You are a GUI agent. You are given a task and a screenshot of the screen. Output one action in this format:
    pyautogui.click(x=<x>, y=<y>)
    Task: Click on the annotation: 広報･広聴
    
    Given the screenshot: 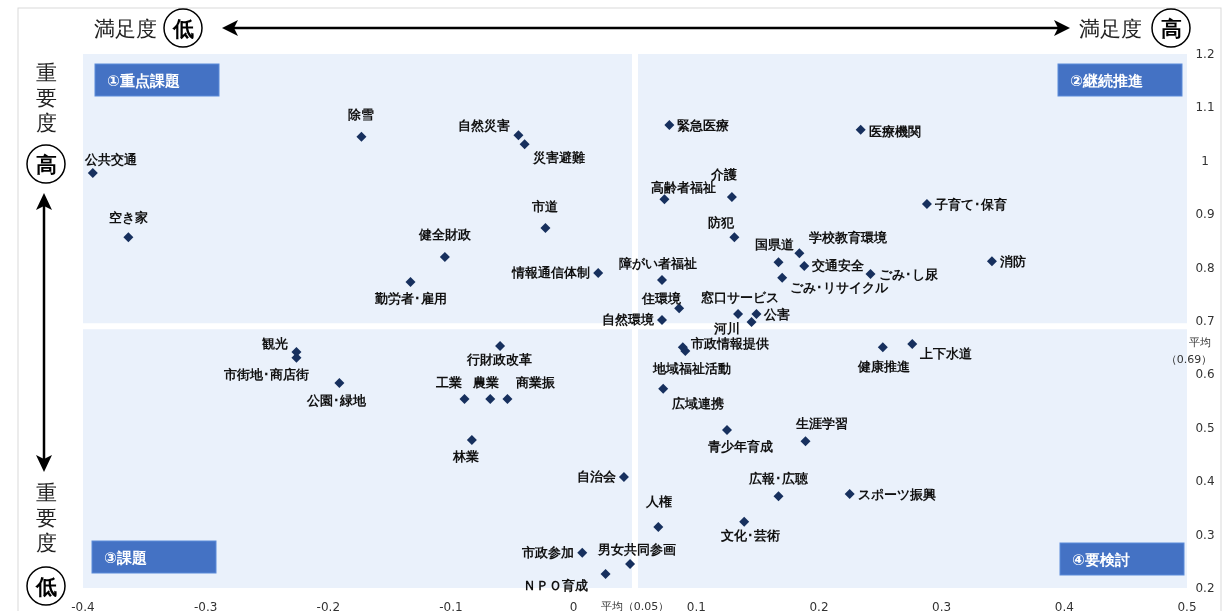 What is the action you would take?
    pyautogui.click(x=779, y=478)
    